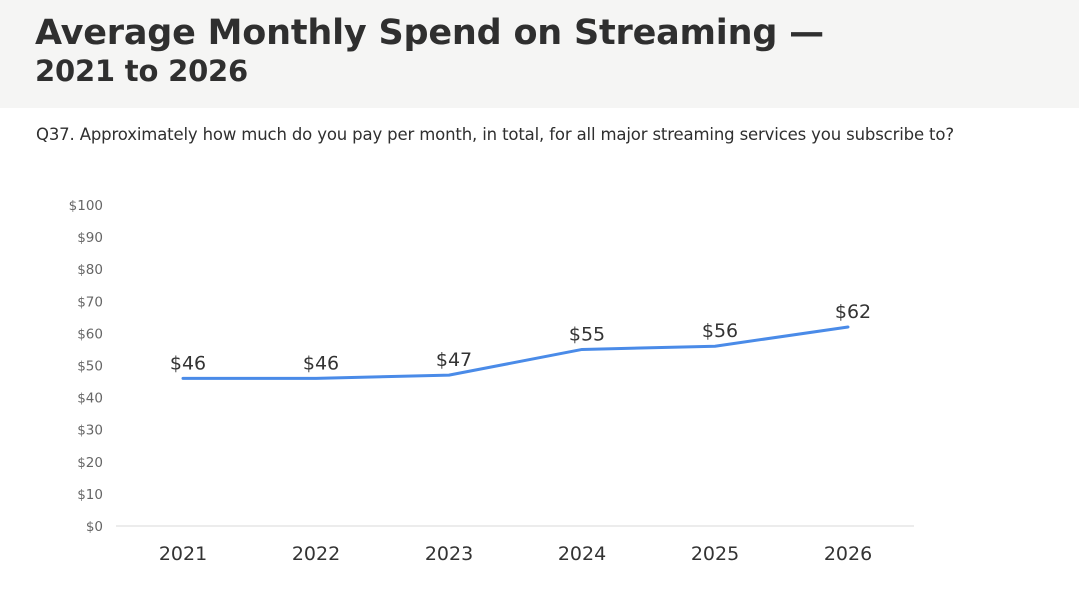  Describe the element at coordinates (848, 554) in the screenshot. I see `x-tick-label: 2026` at that location.